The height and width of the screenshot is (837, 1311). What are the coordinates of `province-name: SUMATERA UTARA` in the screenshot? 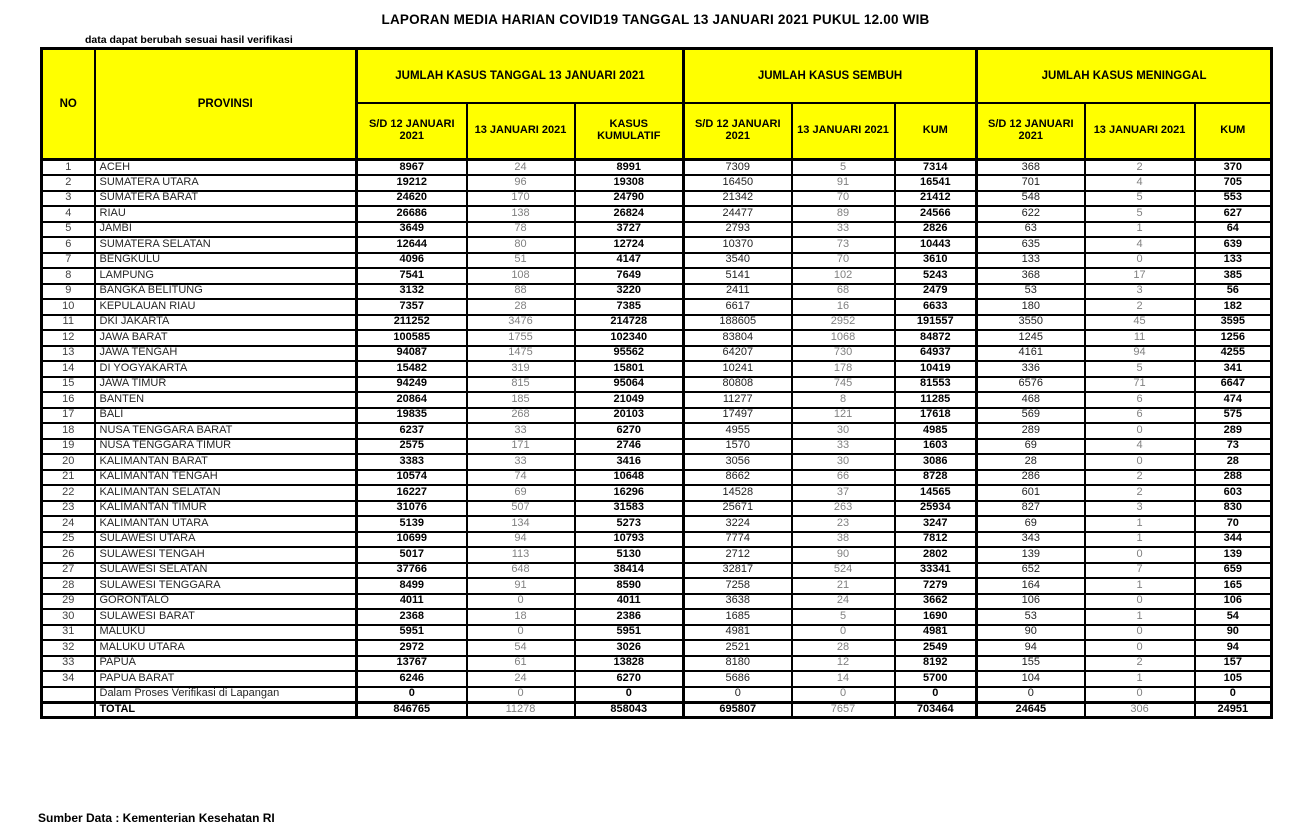 It's located at (225, 183).